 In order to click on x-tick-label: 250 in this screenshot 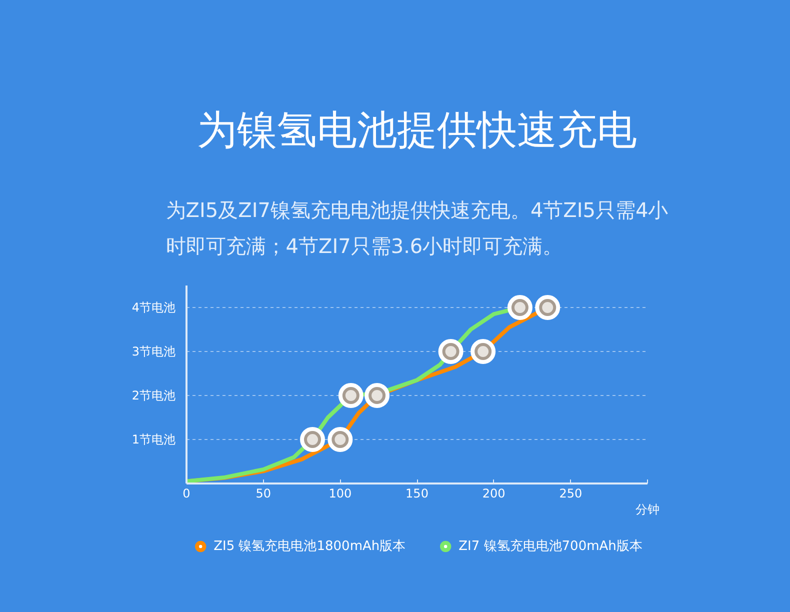, I will do `click(570, 493)`.